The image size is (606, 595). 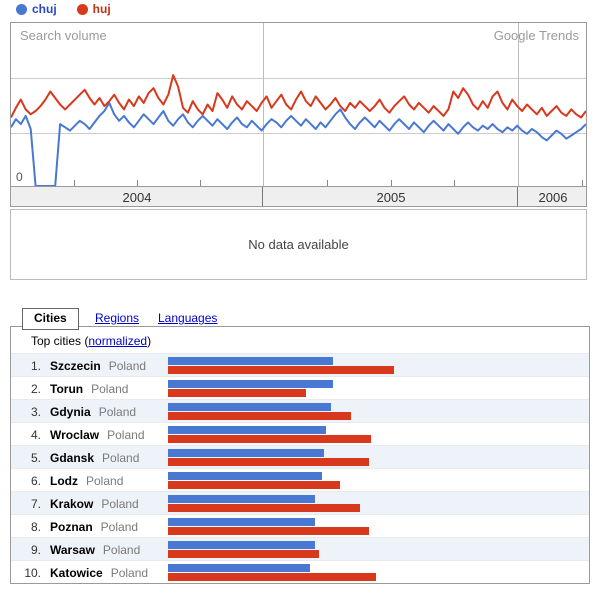 I want to click on normalized-link: normalized, so click(x=118, y=341).